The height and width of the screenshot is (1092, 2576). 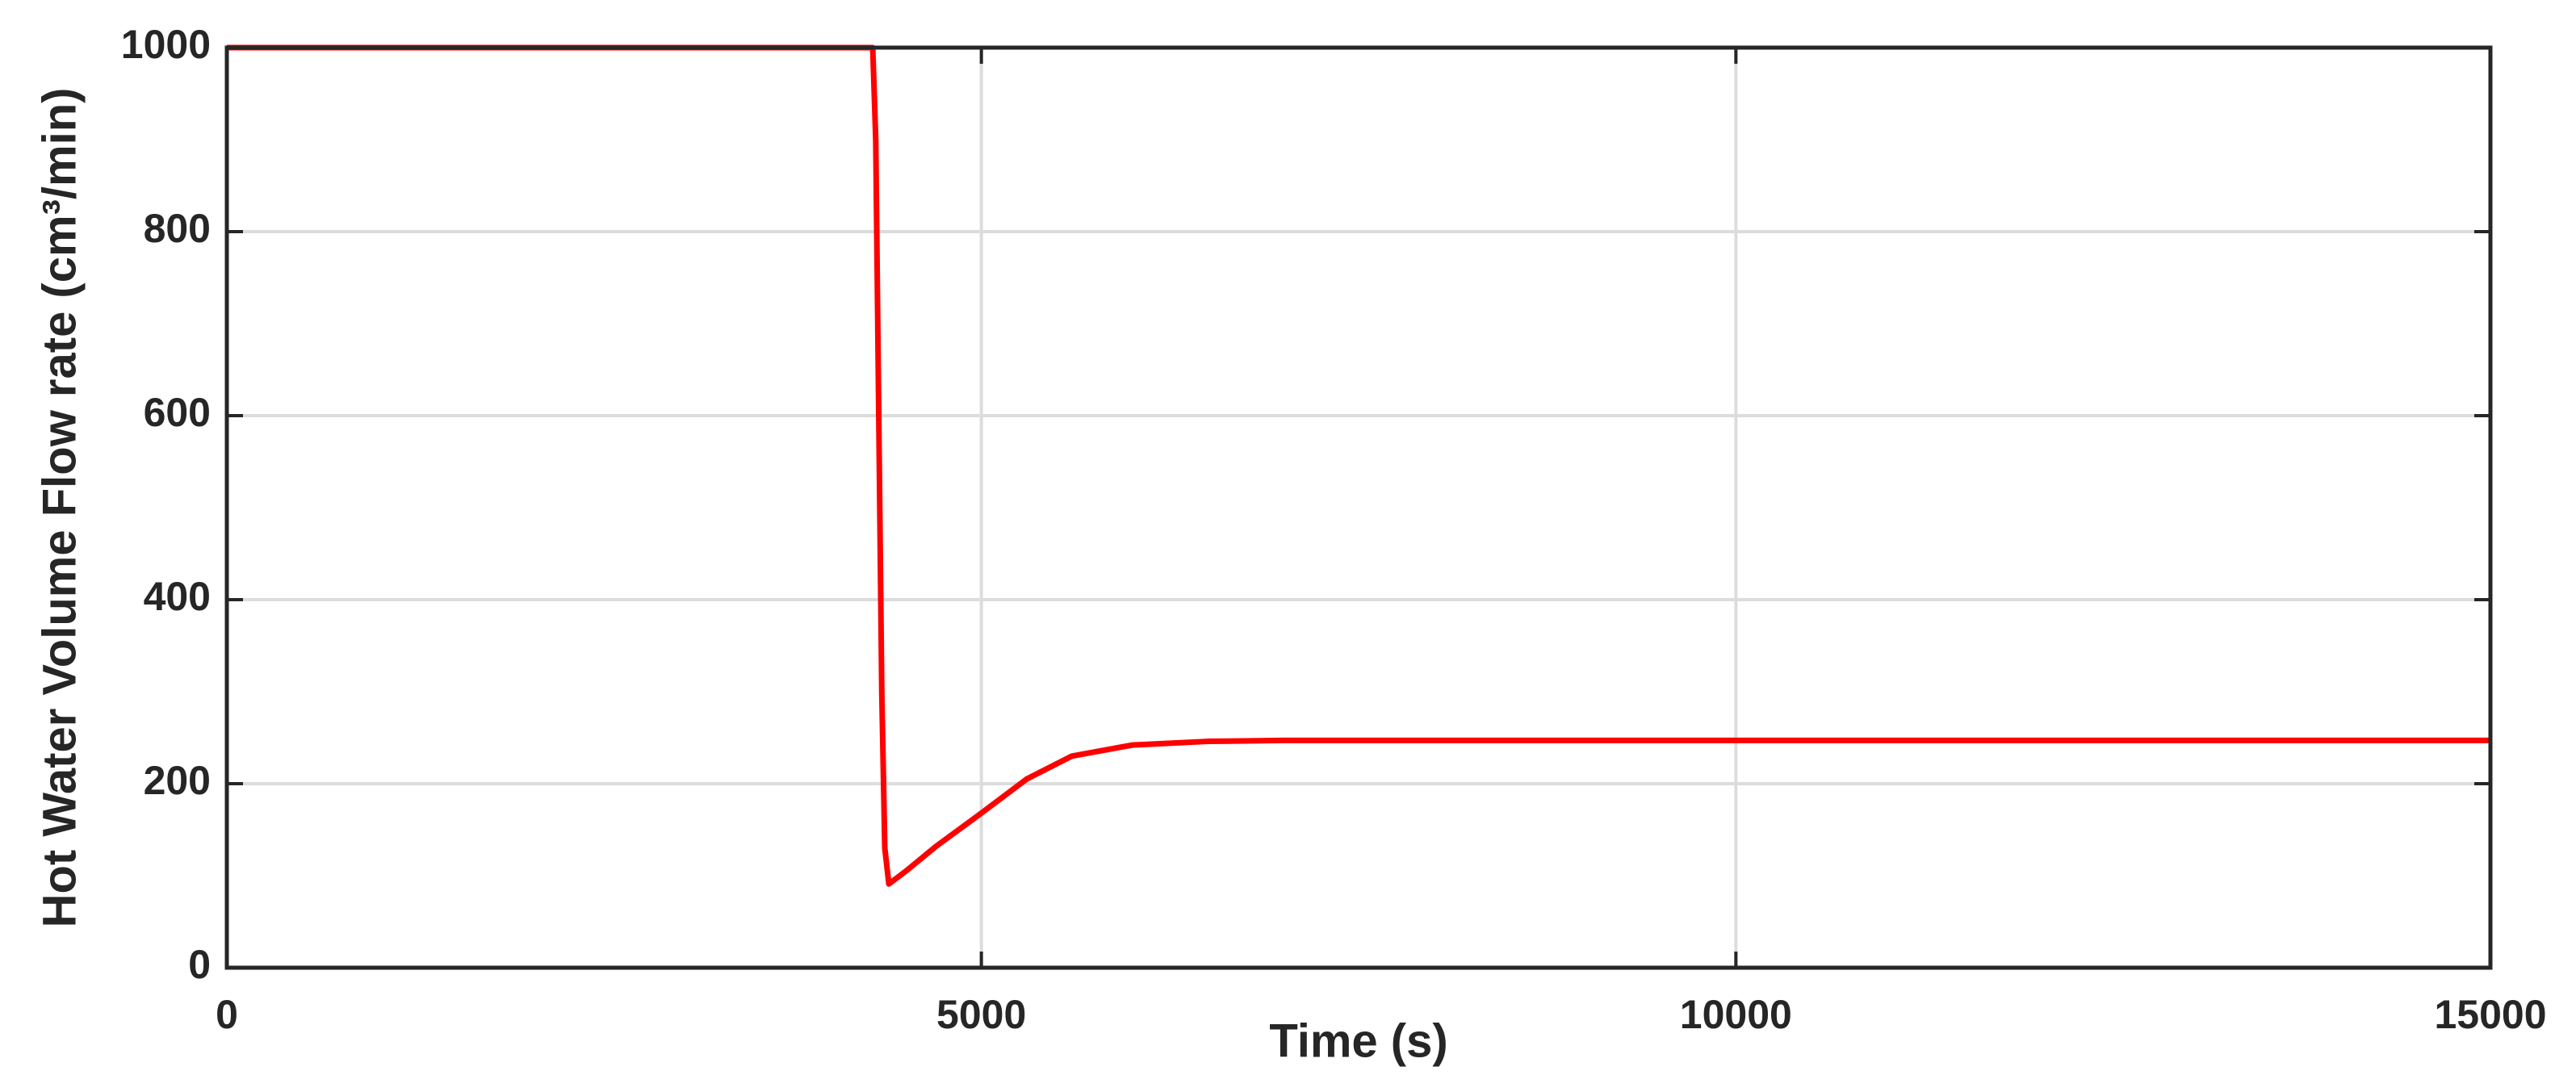 What do you see at coordinates (178, 780) in the screenshot?
I see `y-tick-label: 200` at bounding box center [178, 780].